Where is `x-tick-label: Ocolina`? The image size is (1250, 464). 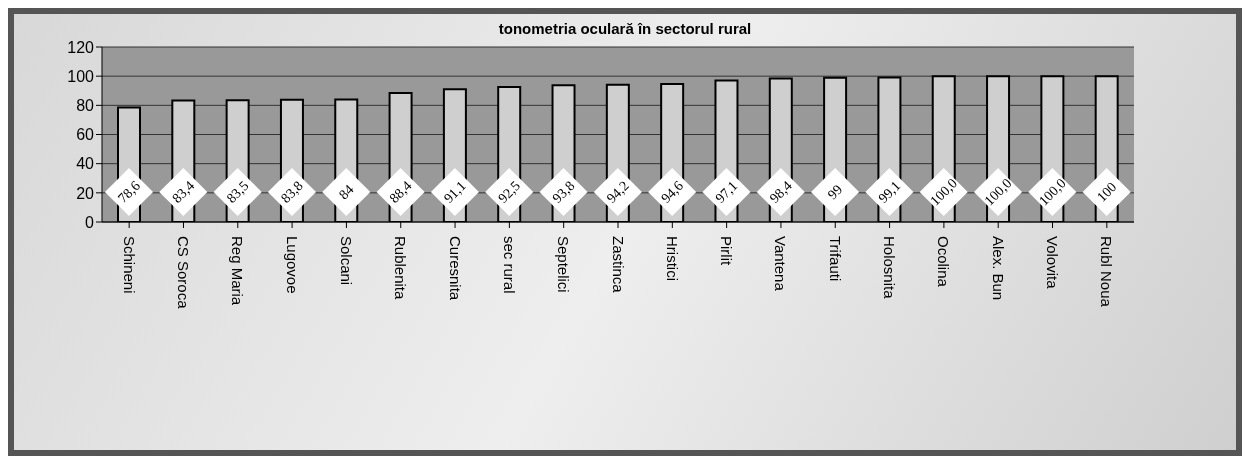
x-tick-label: Ocolina is located at coordinates (944, 262).